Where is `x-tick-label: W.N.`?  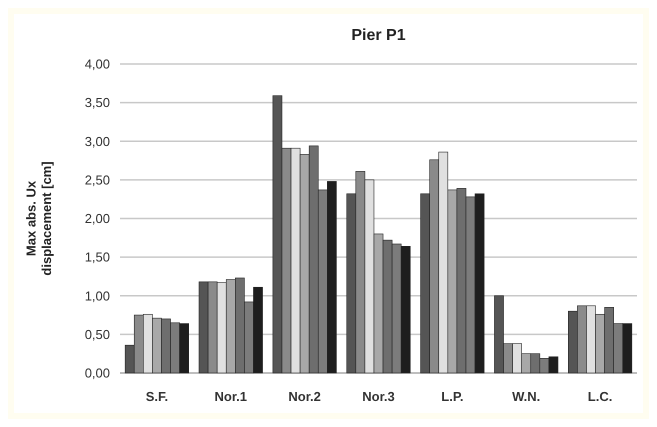 x-tick-label: W.N. is located at coordinates (526, 396).